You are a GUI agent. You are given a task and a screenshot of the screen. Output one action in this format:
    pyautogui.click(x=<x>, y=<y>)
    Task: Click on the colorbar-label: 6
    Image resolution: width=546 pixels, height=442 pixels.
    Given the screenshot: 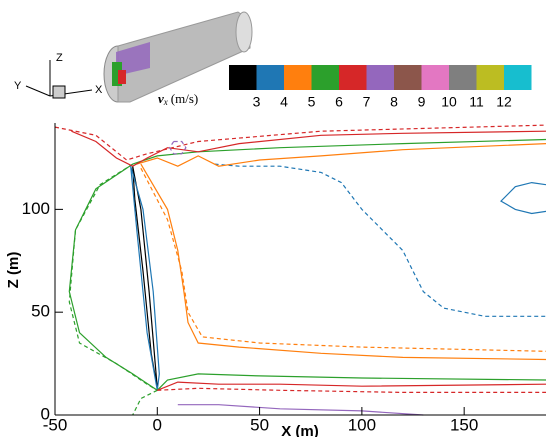 What is the action you would take?
    pyautogui.click(x=339, y=102)
    